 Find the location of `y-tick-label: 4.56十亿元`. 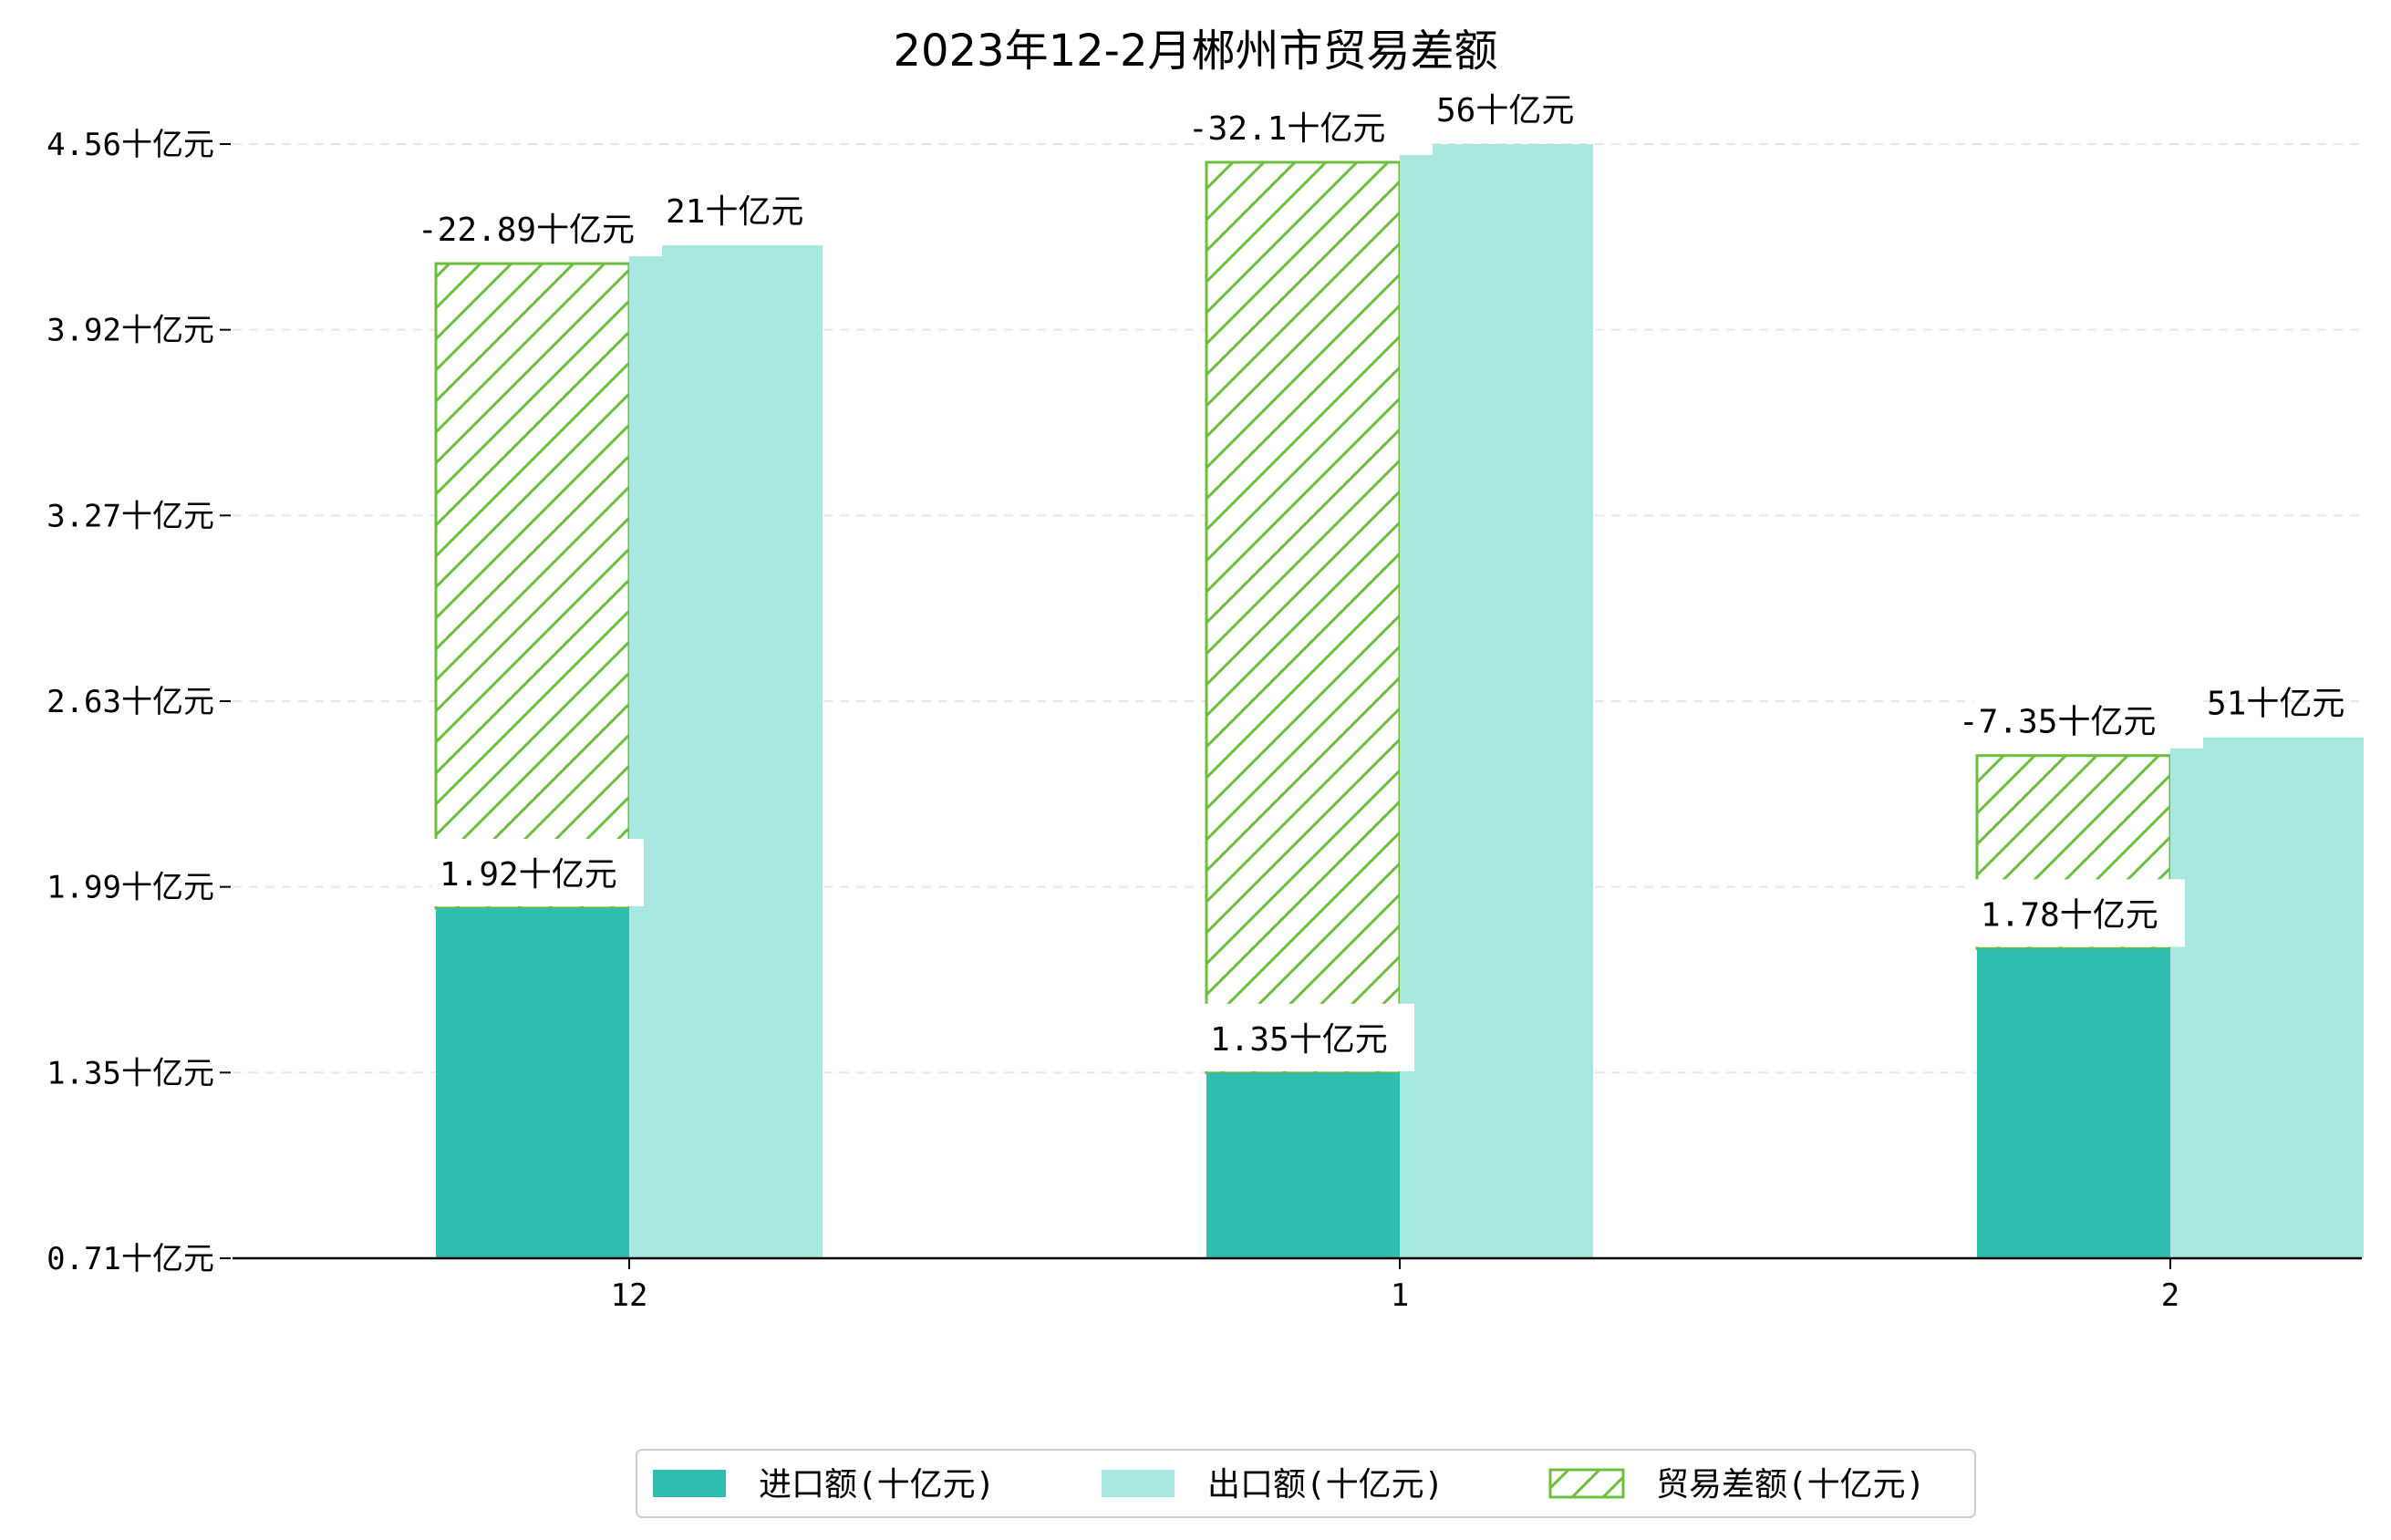

y-tick-label: 4.56十亿元 is located at coordinates (130, 145).